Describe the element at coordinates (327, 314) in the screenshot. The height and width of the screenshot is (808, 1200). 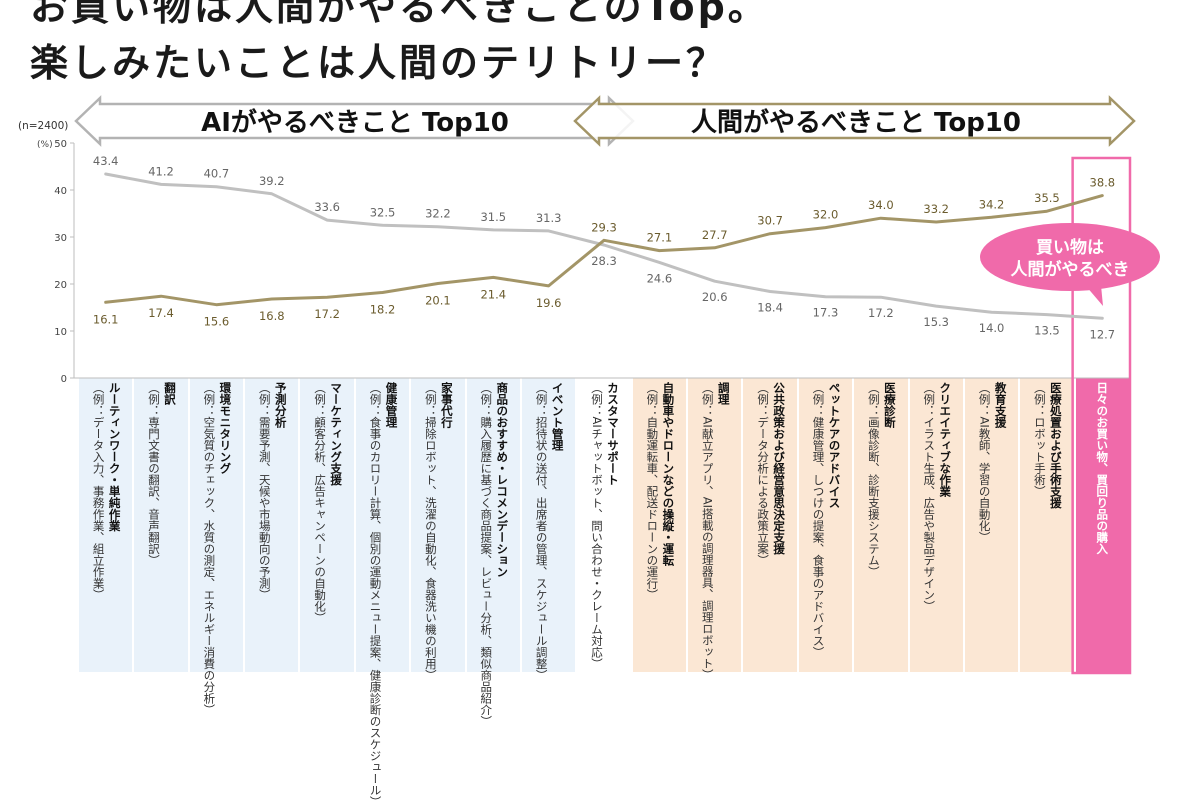
I see `data-label-human: 17.2` at that location.